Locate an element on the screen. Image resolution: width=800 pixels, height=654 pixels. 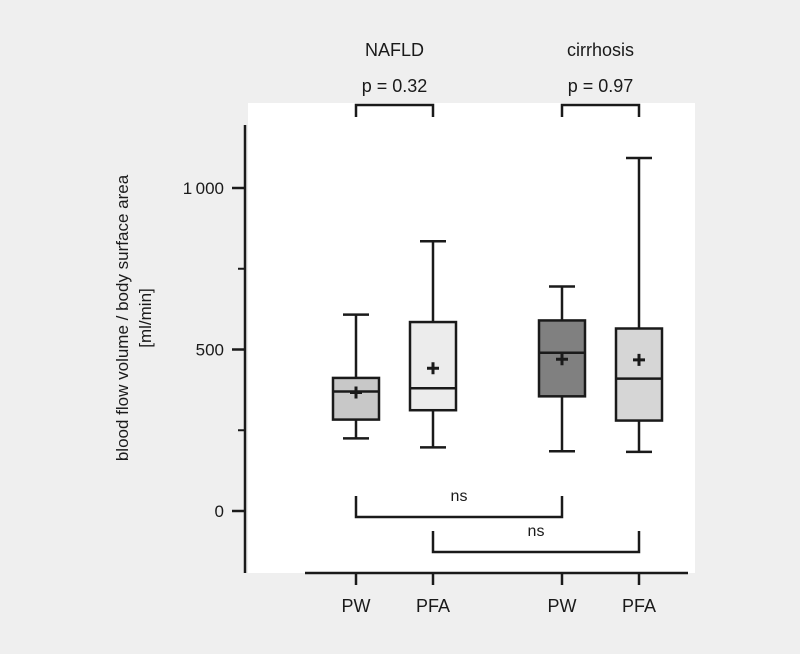
y-axis-label-line2: [ml/min] is located at coordinates (145, 318).